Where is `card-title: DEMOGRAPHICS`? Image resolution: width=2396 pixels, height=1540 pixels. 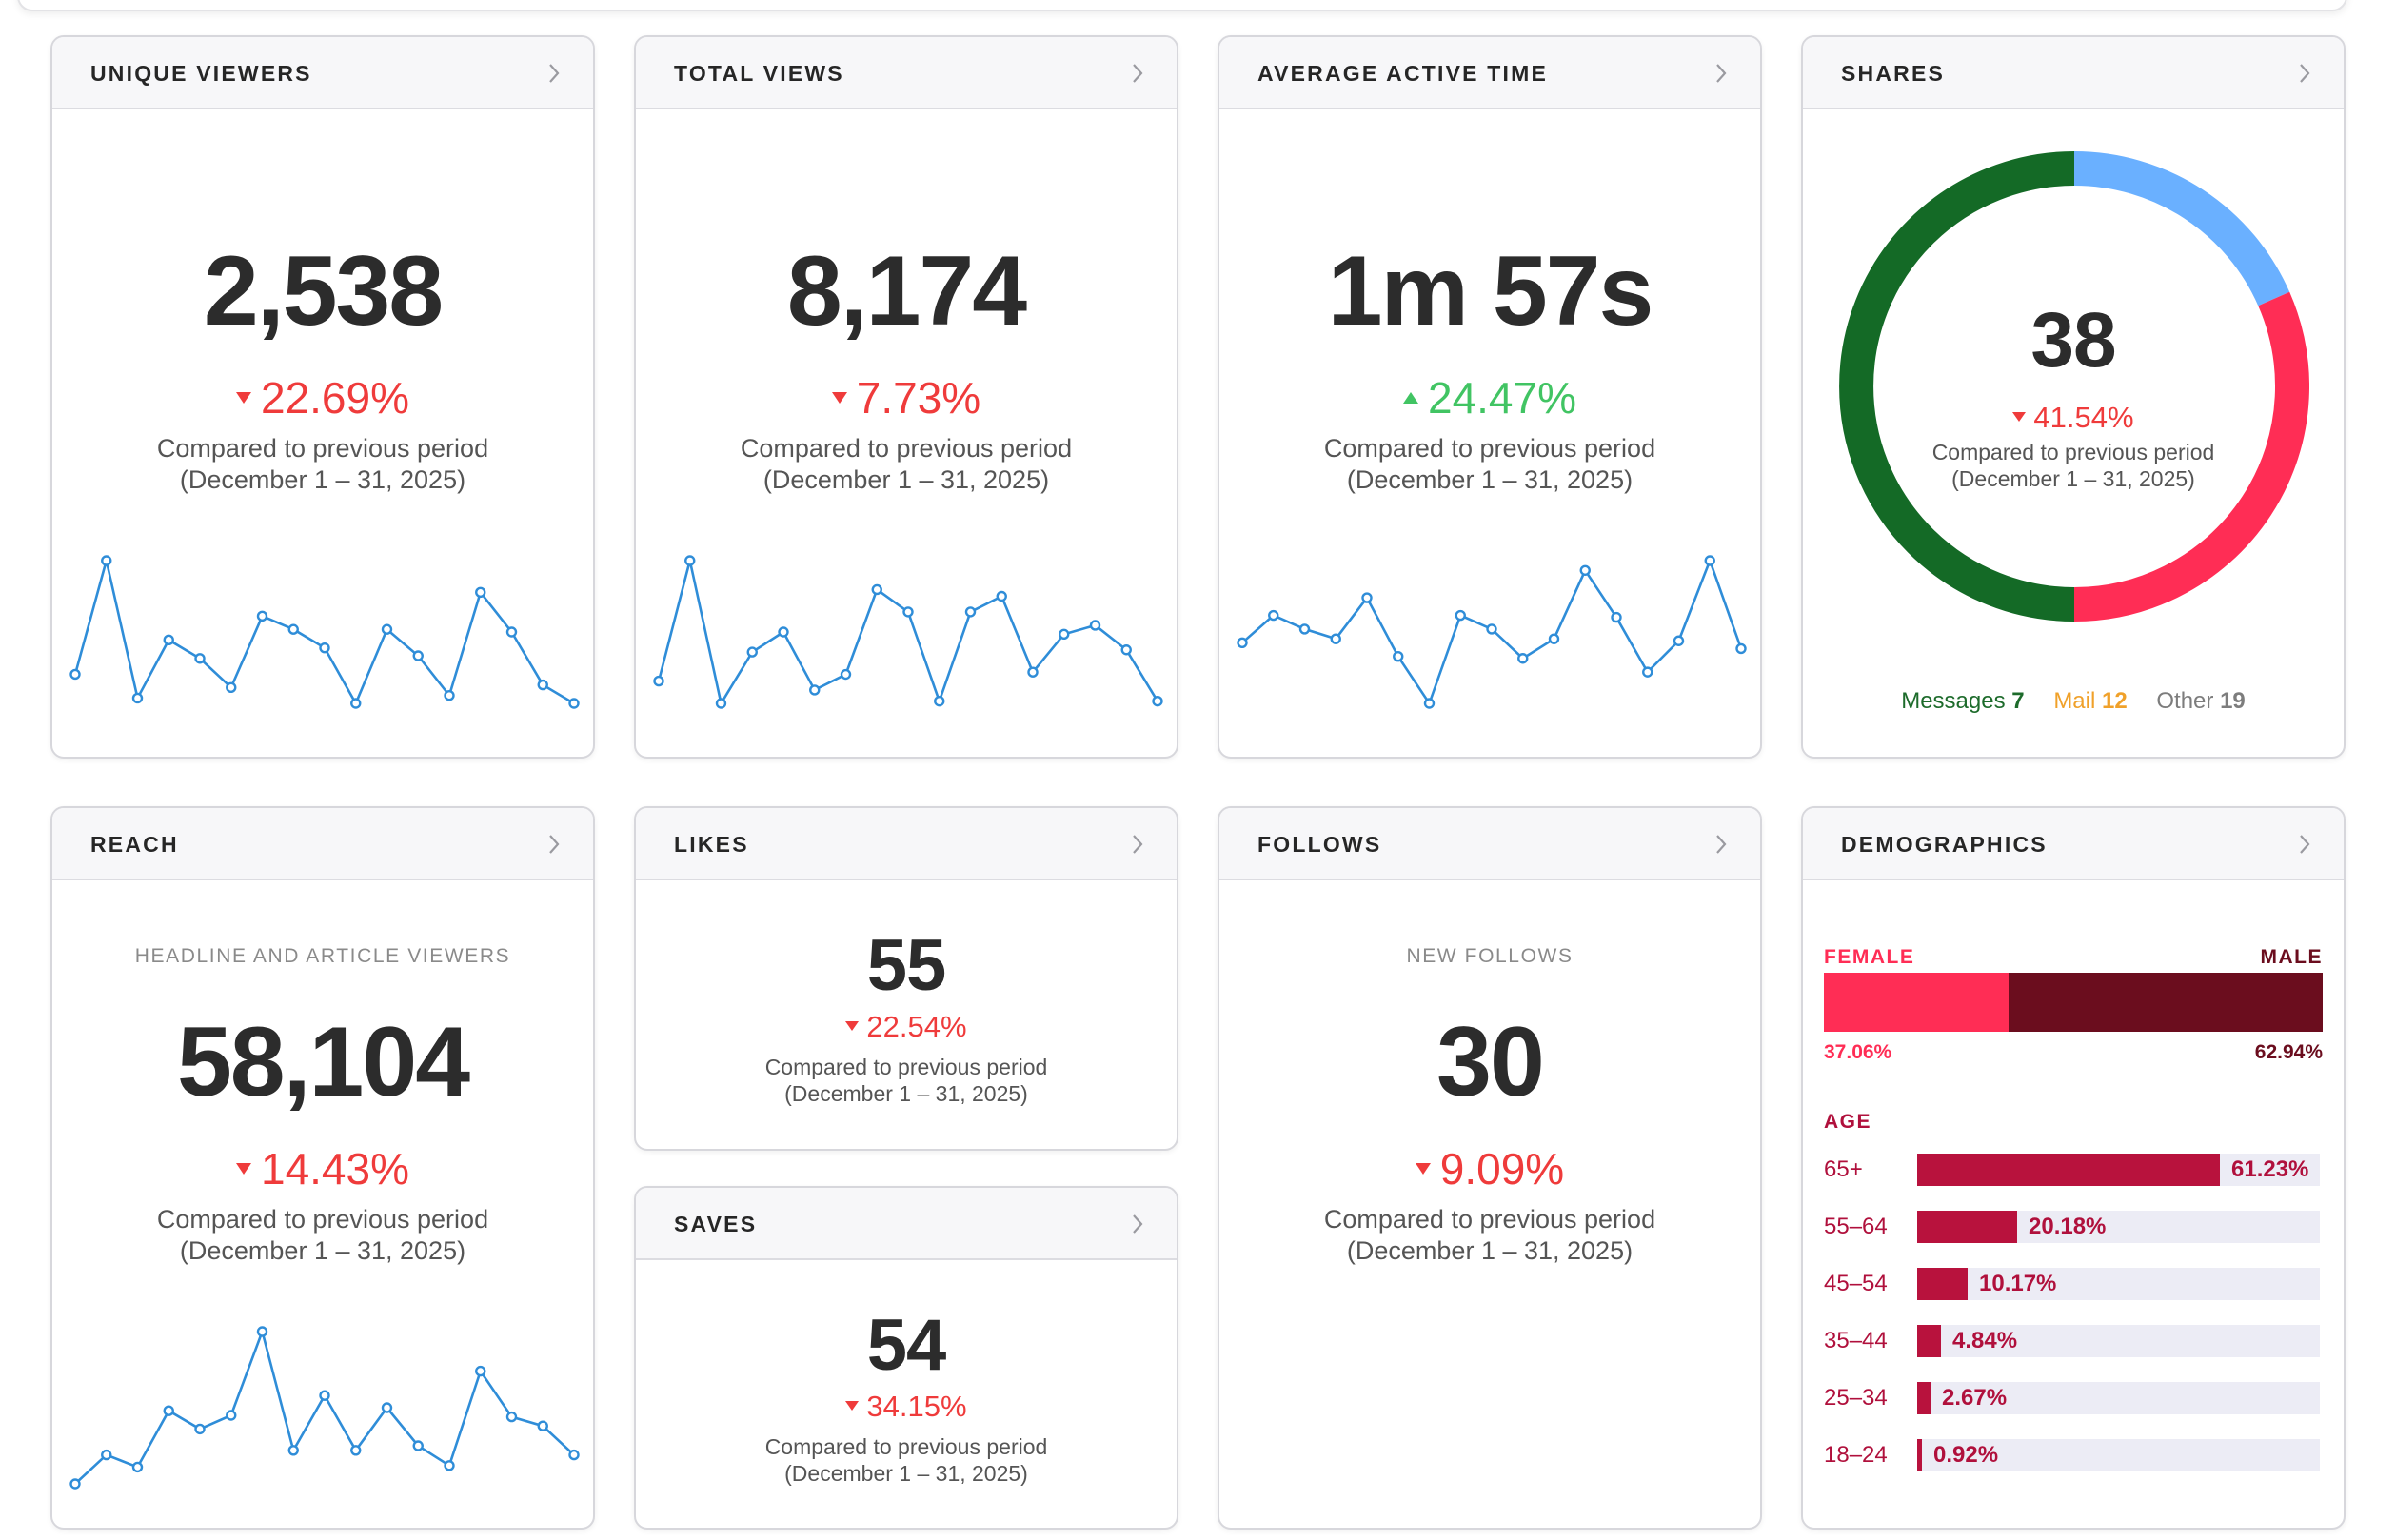 card-title: DEMOGRAPHICS is located at coordinates (1944, 844).